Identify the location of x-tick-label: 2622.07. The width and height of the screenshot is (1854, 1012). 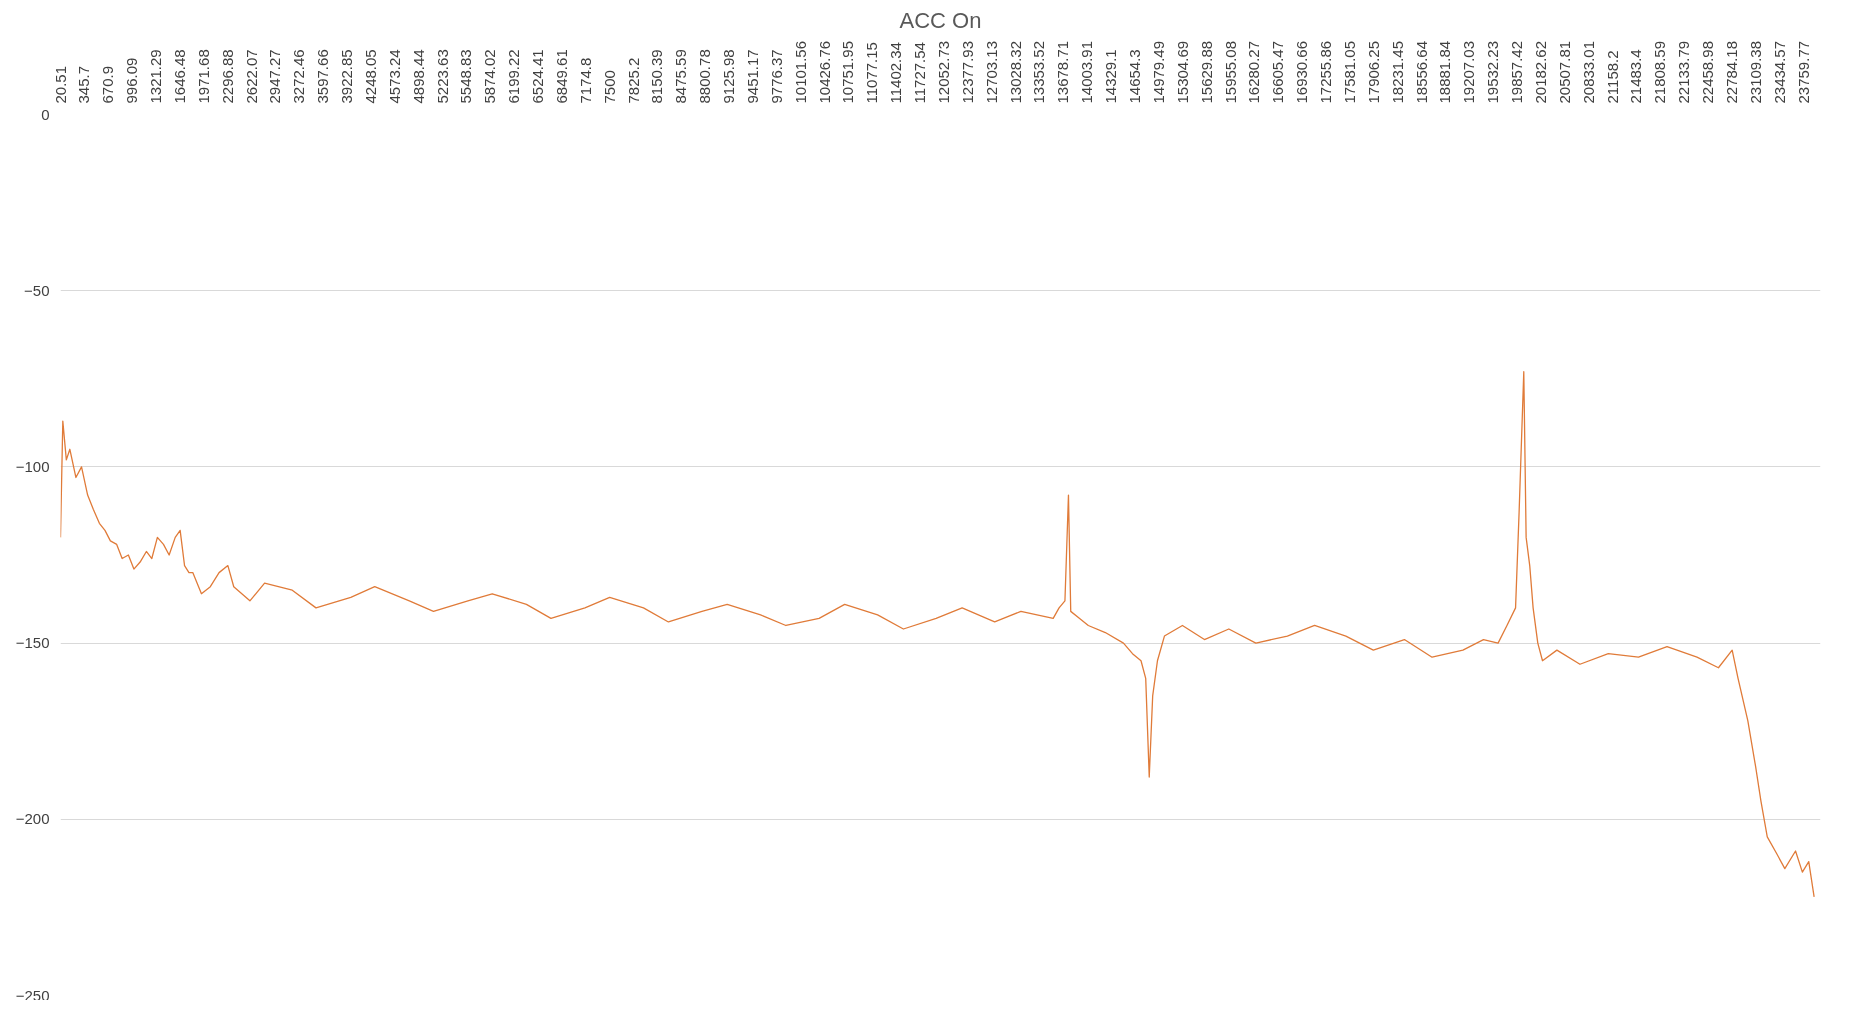
(251, 76).